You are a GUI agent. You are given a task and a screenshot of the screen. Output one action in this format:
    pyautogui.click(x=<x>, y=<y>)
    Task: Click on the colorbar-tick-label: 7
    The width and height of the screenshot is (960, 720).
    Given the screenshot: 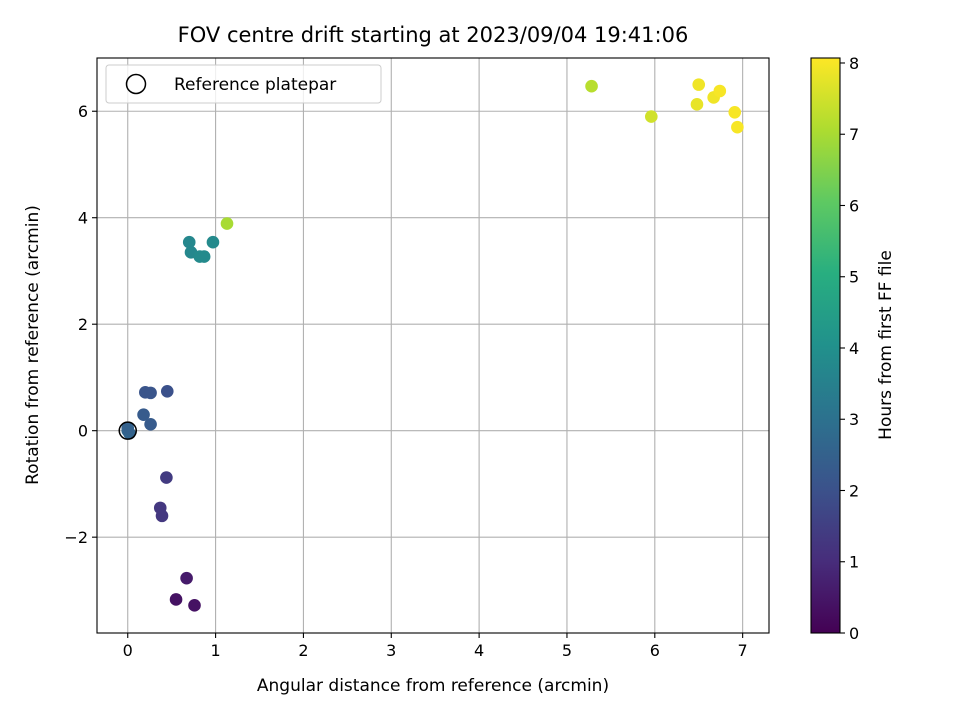 What is the action you would take?
    pyautogui.click(x=854, y=134)
    